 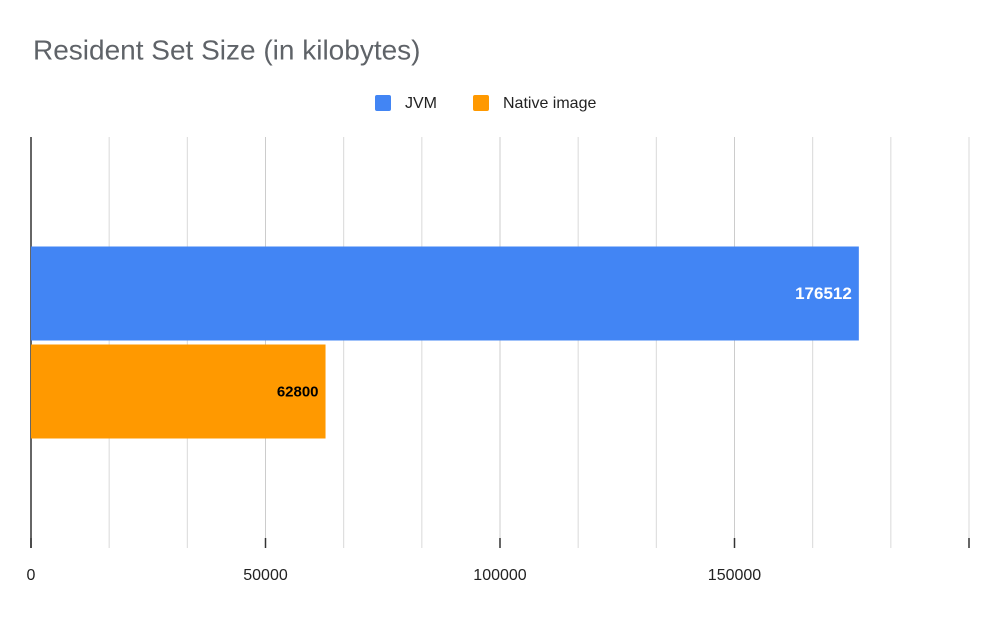 What do you see at coordinates (421, 103) in the screenshot?
I see `legend-label: JVM` at bounding box center [421, 103].